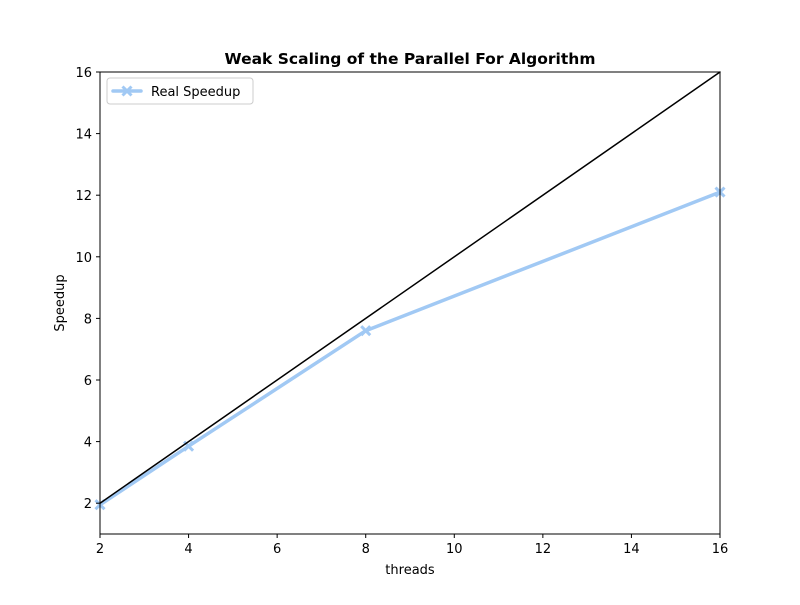 Image resolution: width=800 pixels, height=605 pixels. What do you see at coordinates (277, 549) in the screenshot?
I see `x-tick-label: 6` at bounding box center [277, 549].